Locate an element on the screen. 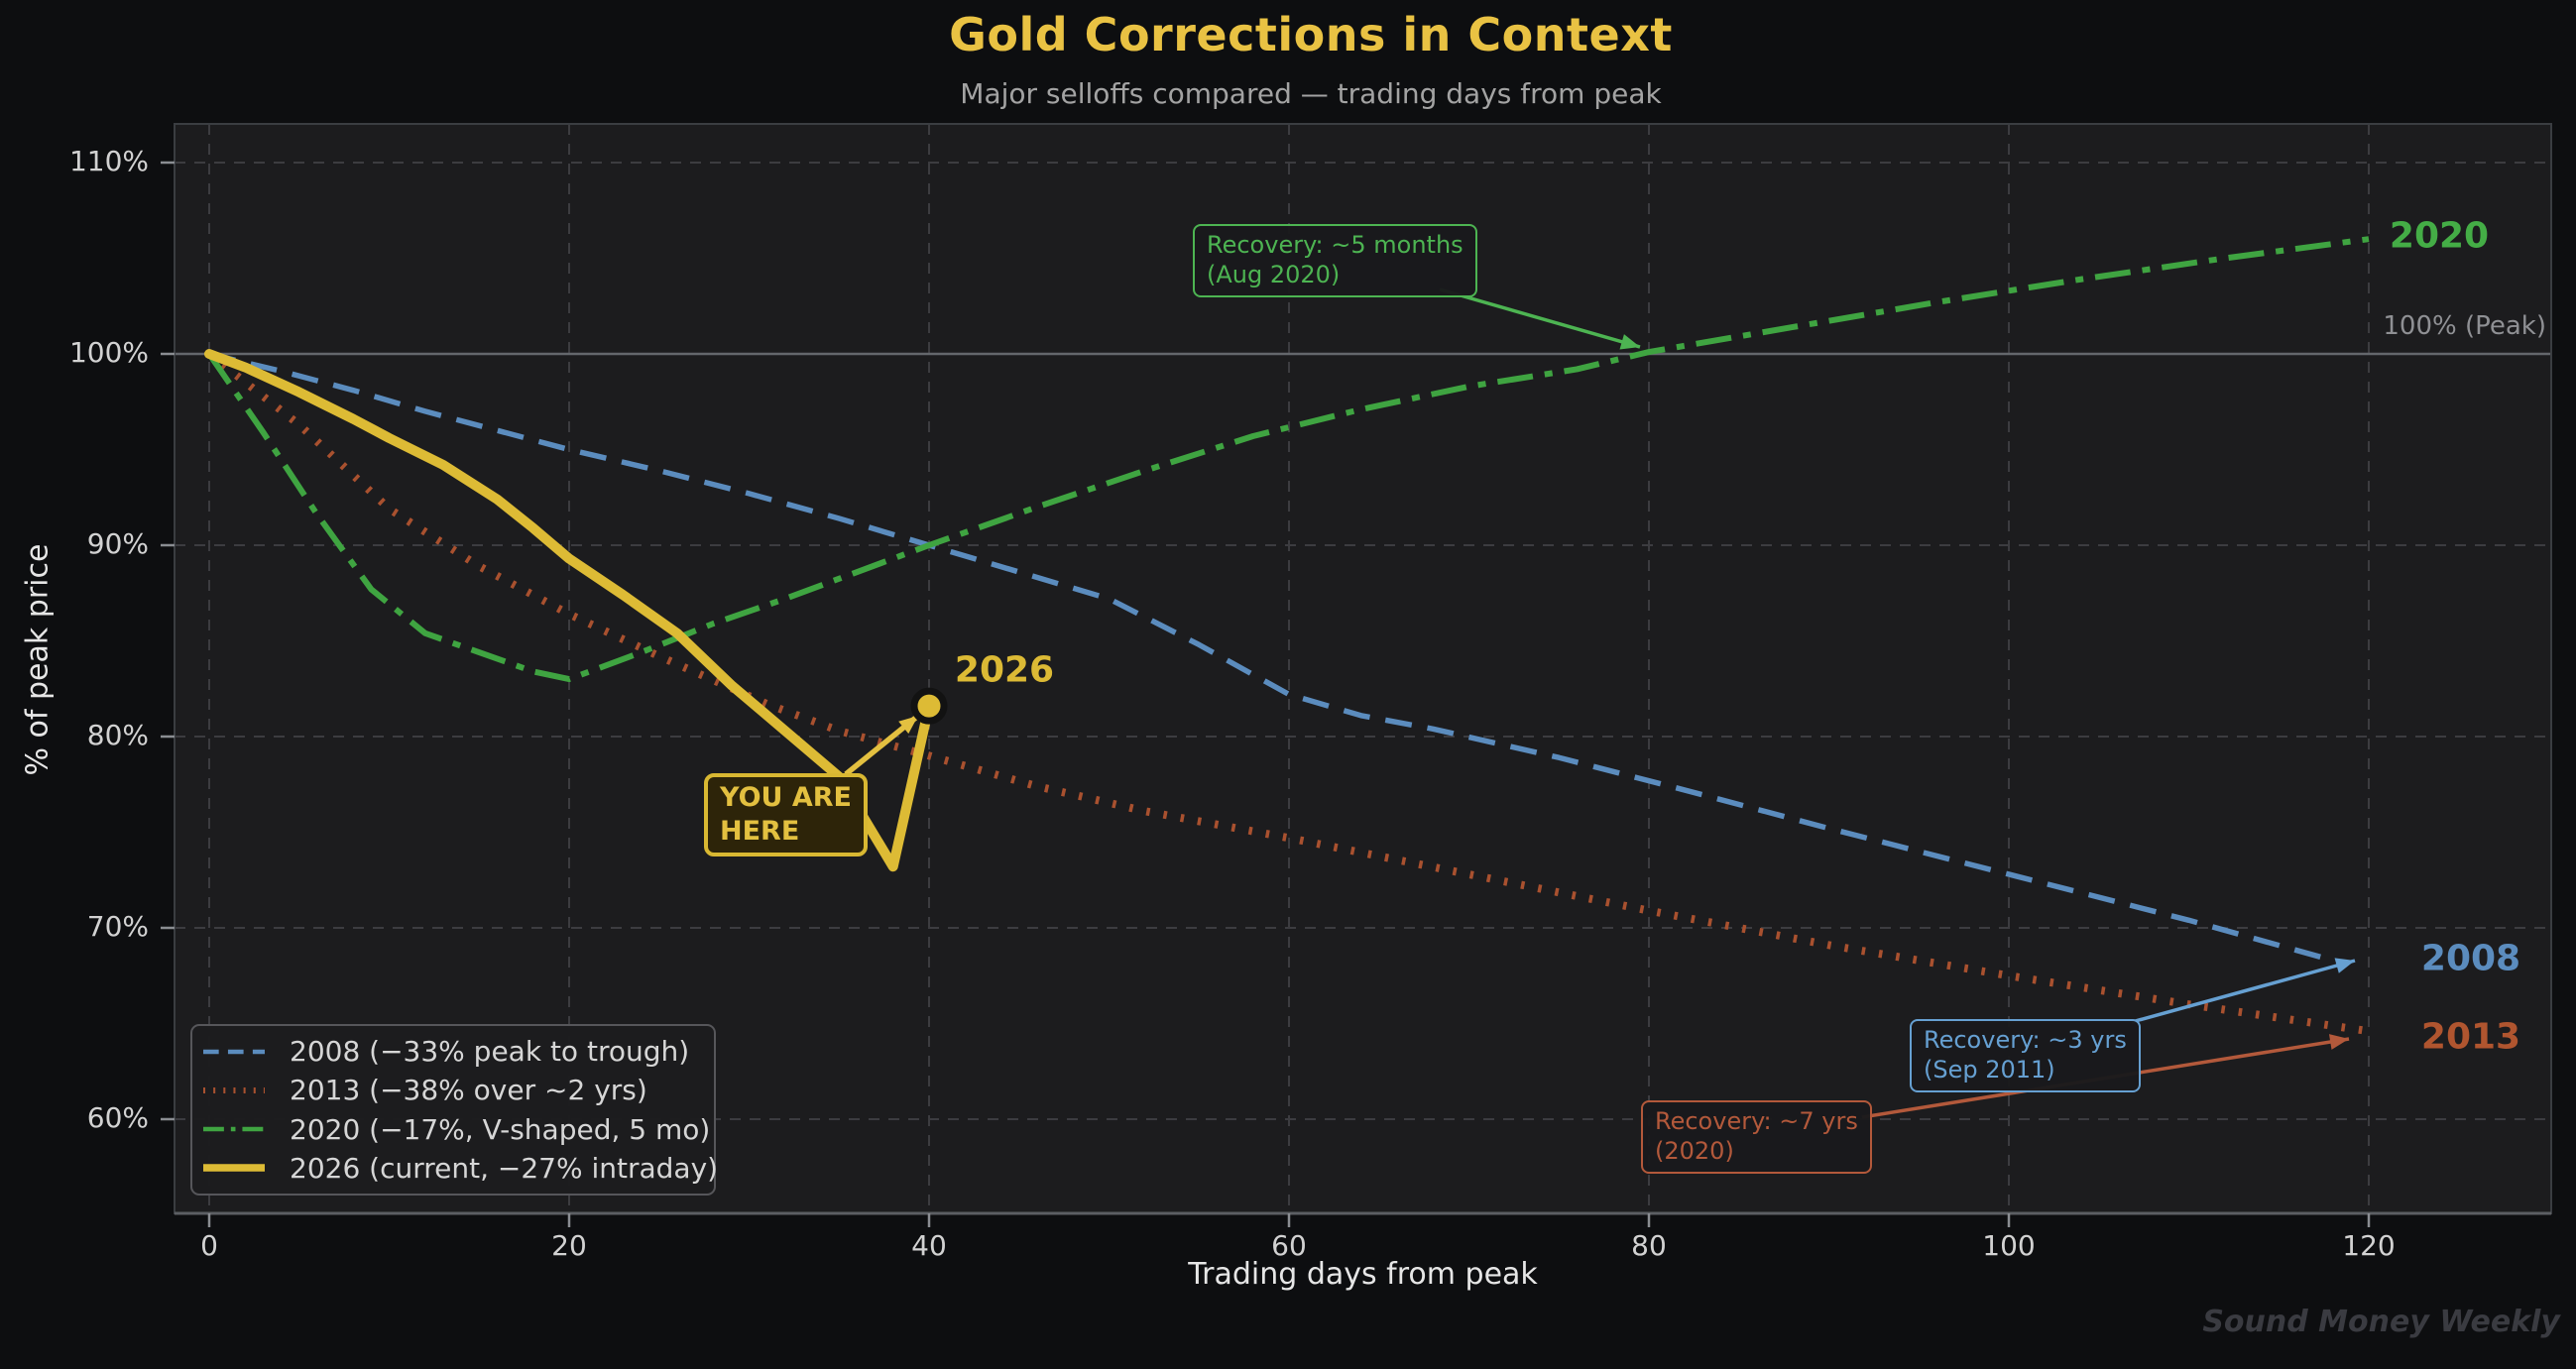 The image size is (2576, 1369). series-end-label-2013: 2013 is located at coordinates (2470, 1037).